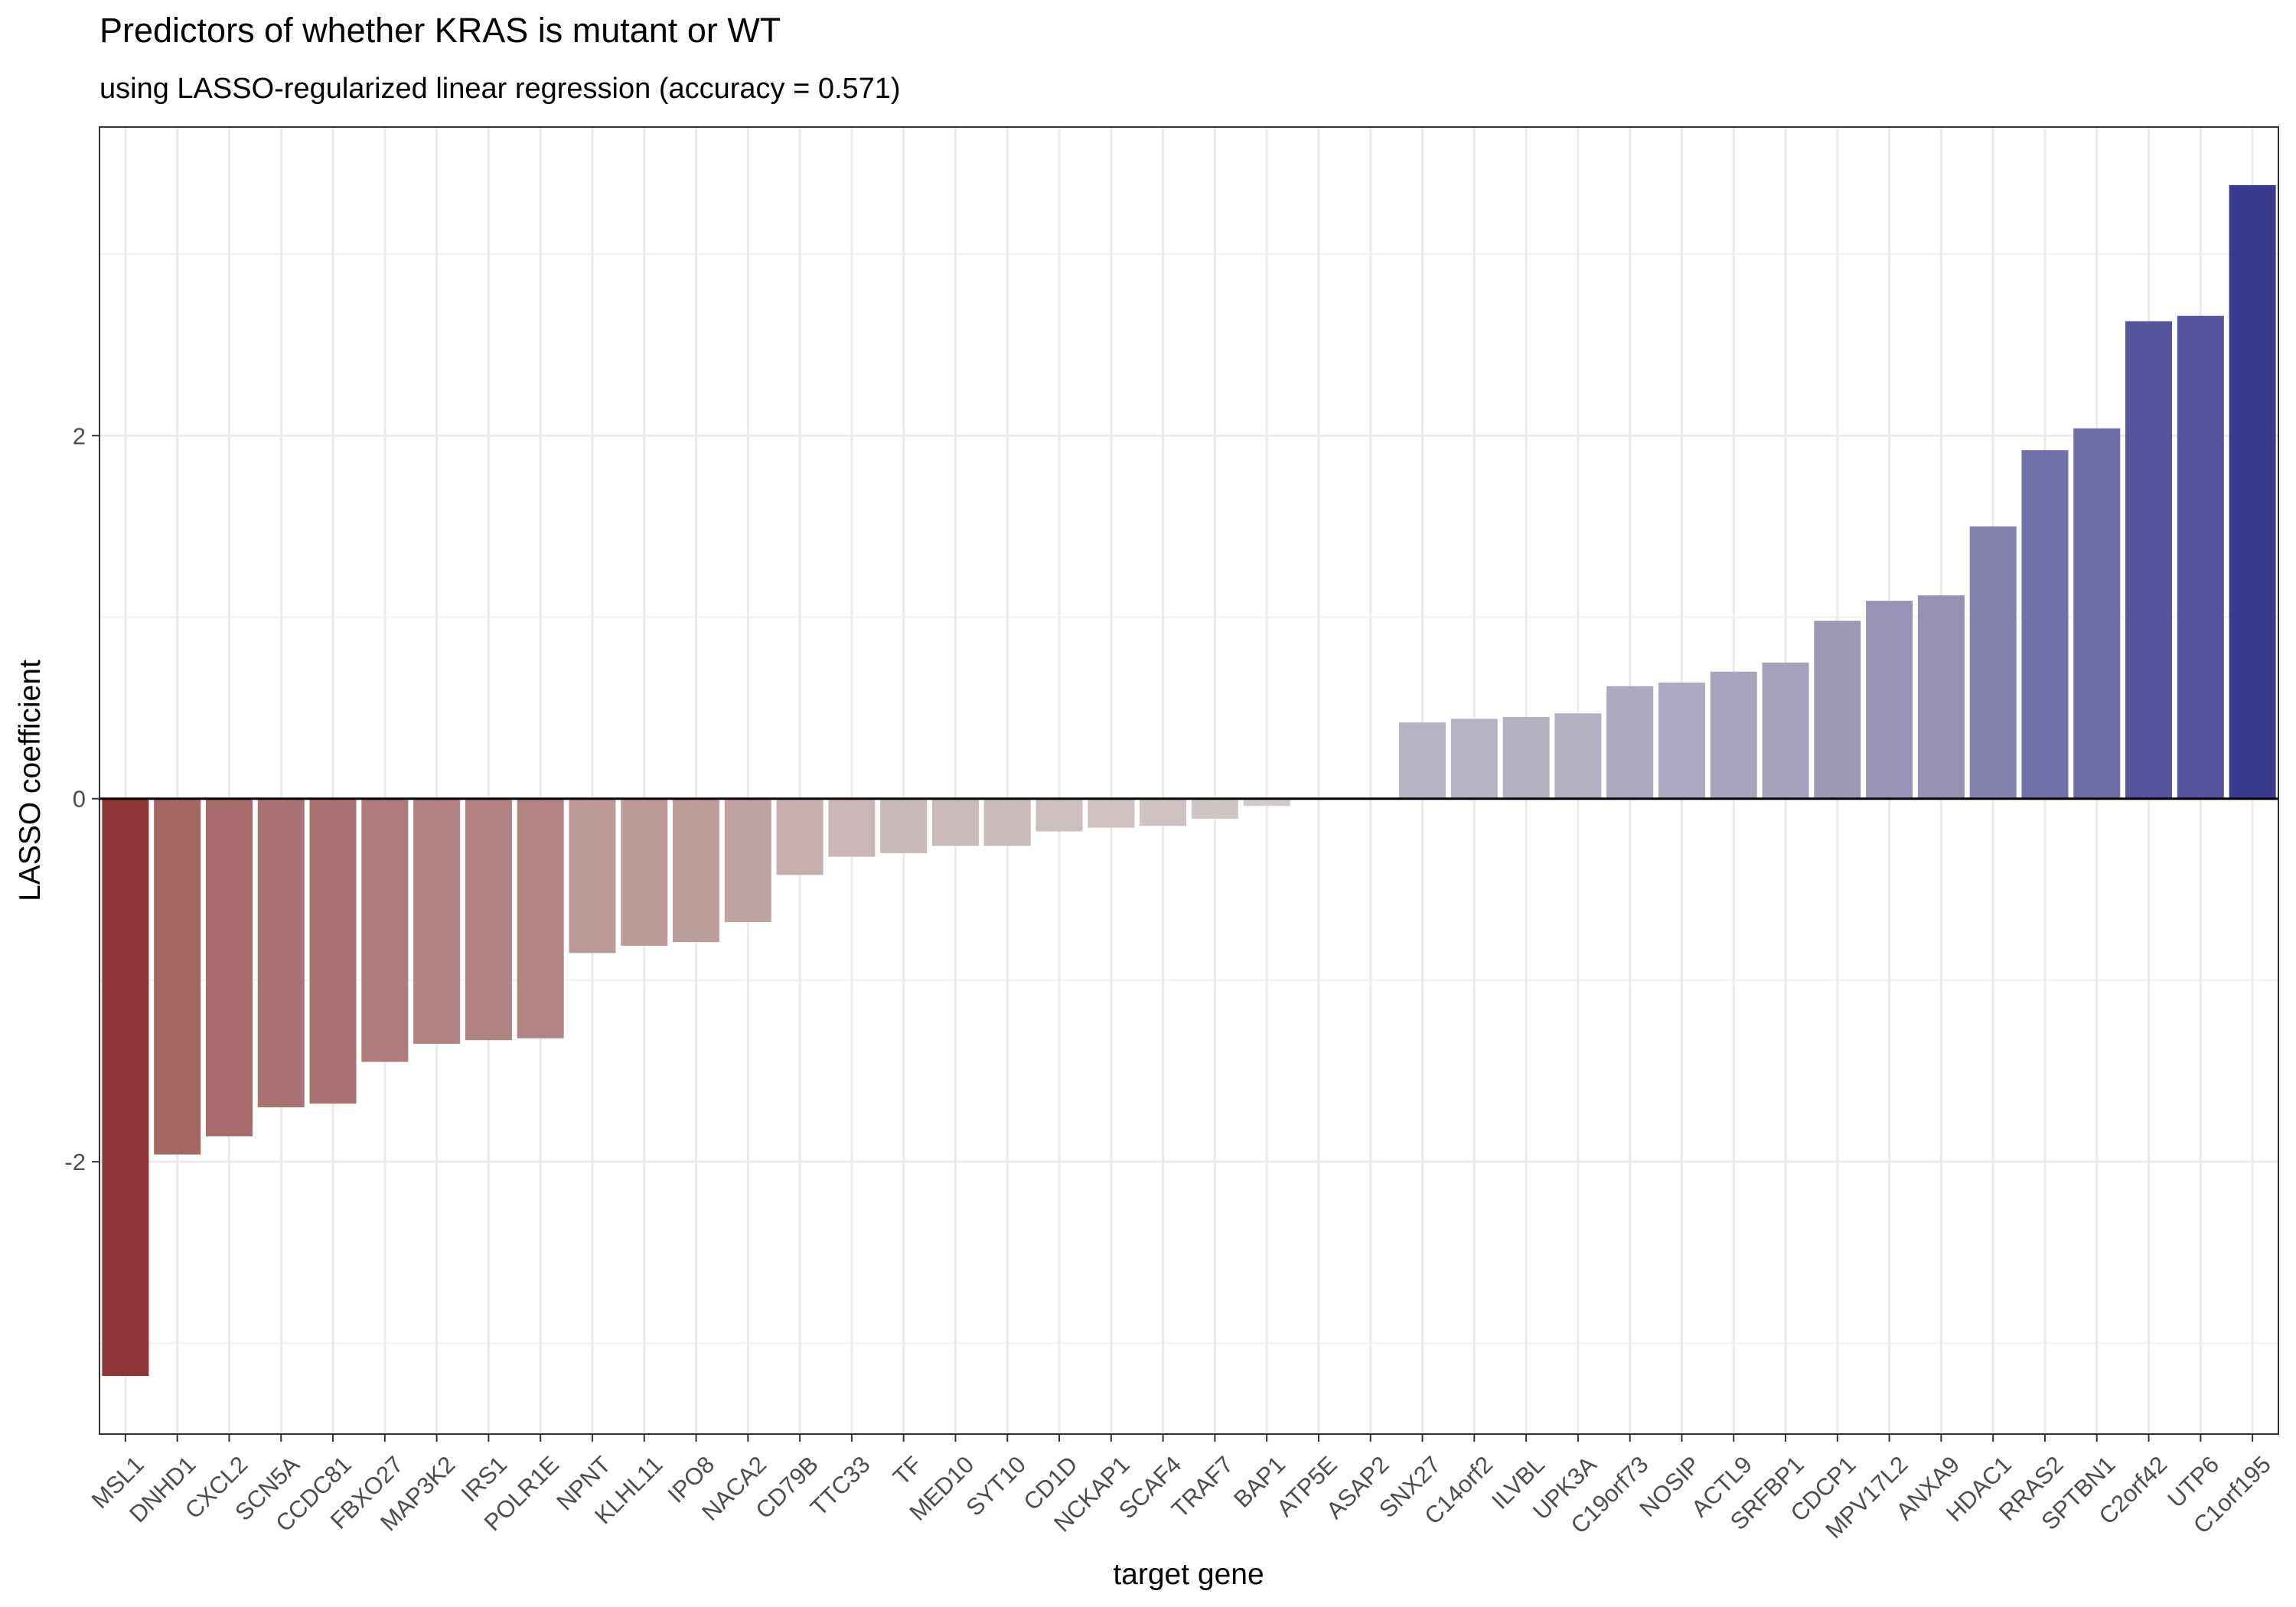 The width and height of the screenshot is (2296, 1607). What do you see at coordinates (840, 1486) in the screenshot?
I see `x-tick-label: TTC33` at bounding box center [840, 1486].